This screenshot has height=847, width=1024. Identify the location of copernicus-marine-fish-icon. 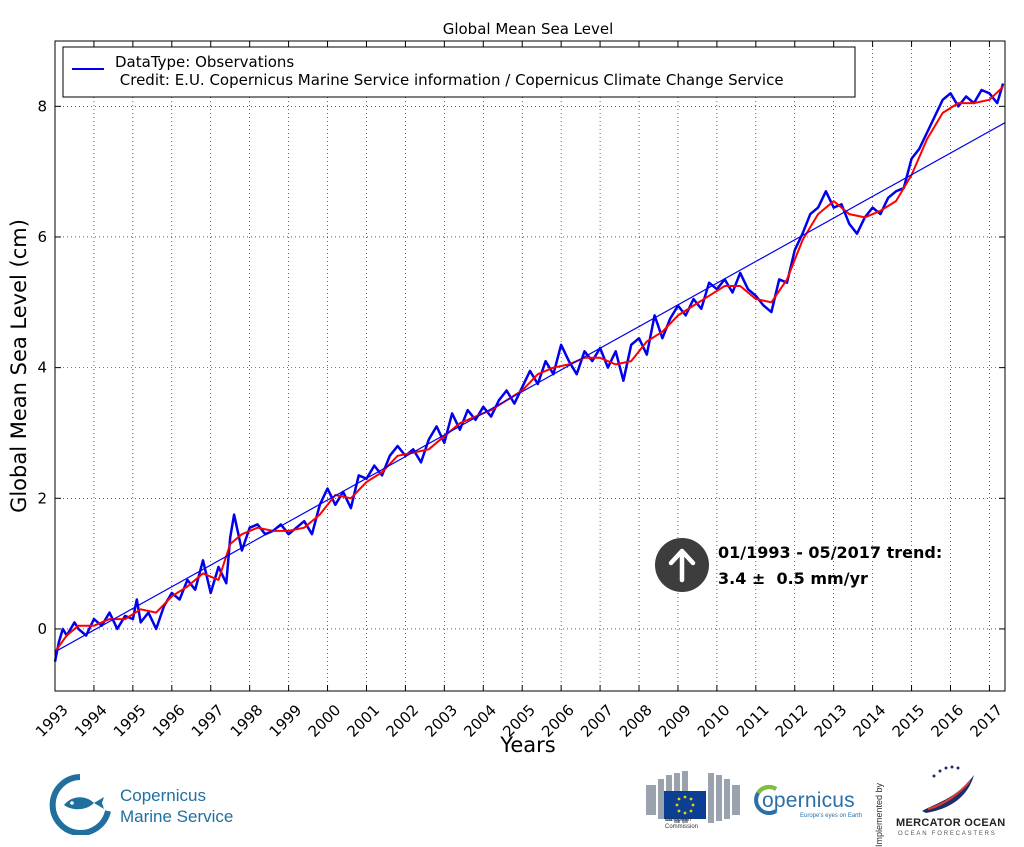
(80, 804).